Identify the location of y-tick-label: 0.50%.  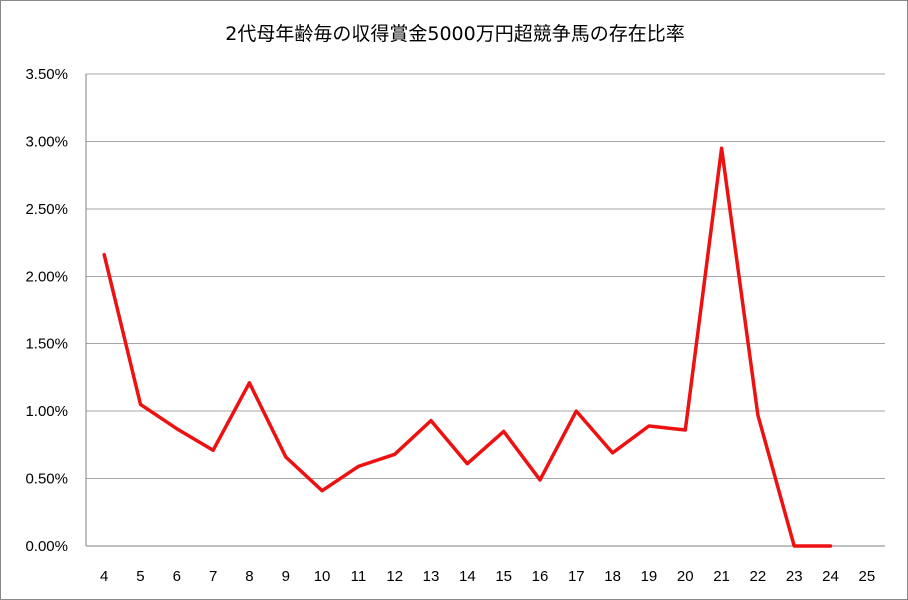
(46, 479).